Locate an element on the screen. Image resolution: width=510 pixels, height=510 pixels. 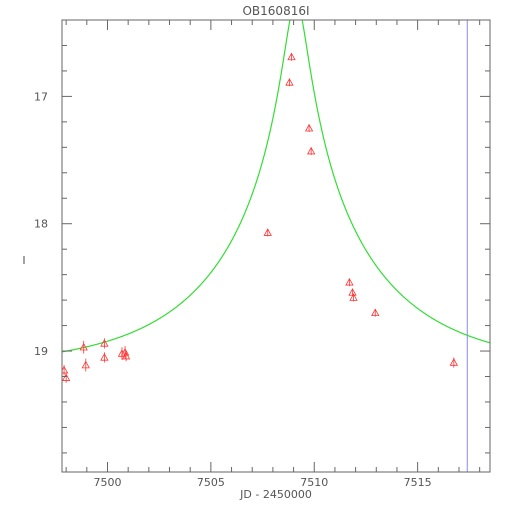
chart-title: OB160816I is located at coordinates (275, 11).